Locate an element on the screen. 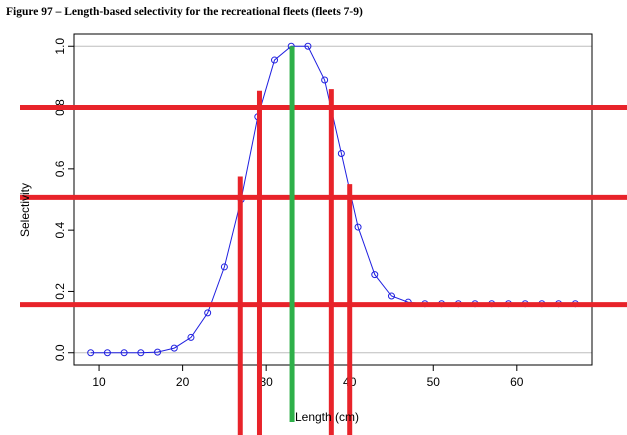 The image size is (627, 435). y-tick-label-3: 0.6 is located at coordinates (60, 168).